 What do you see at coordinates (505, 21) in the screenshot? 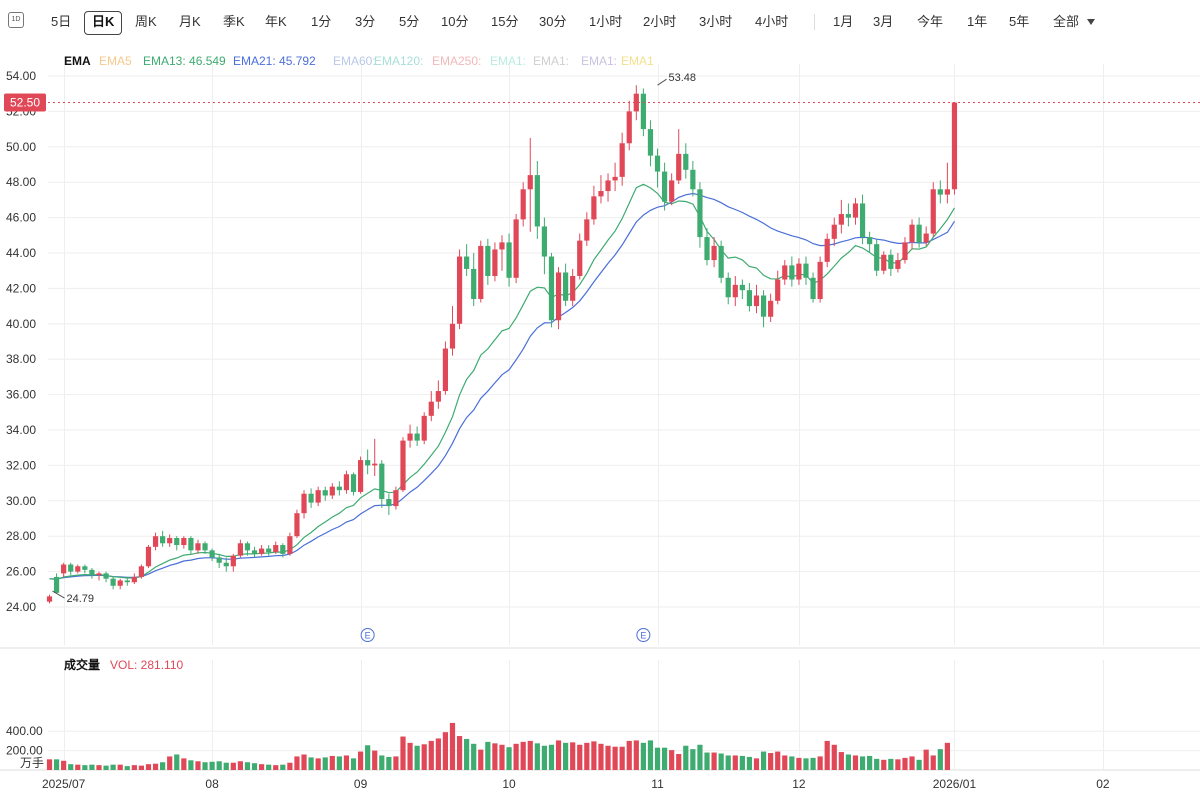
I see `period-tab: 15分` at bounding box center [505, 21].